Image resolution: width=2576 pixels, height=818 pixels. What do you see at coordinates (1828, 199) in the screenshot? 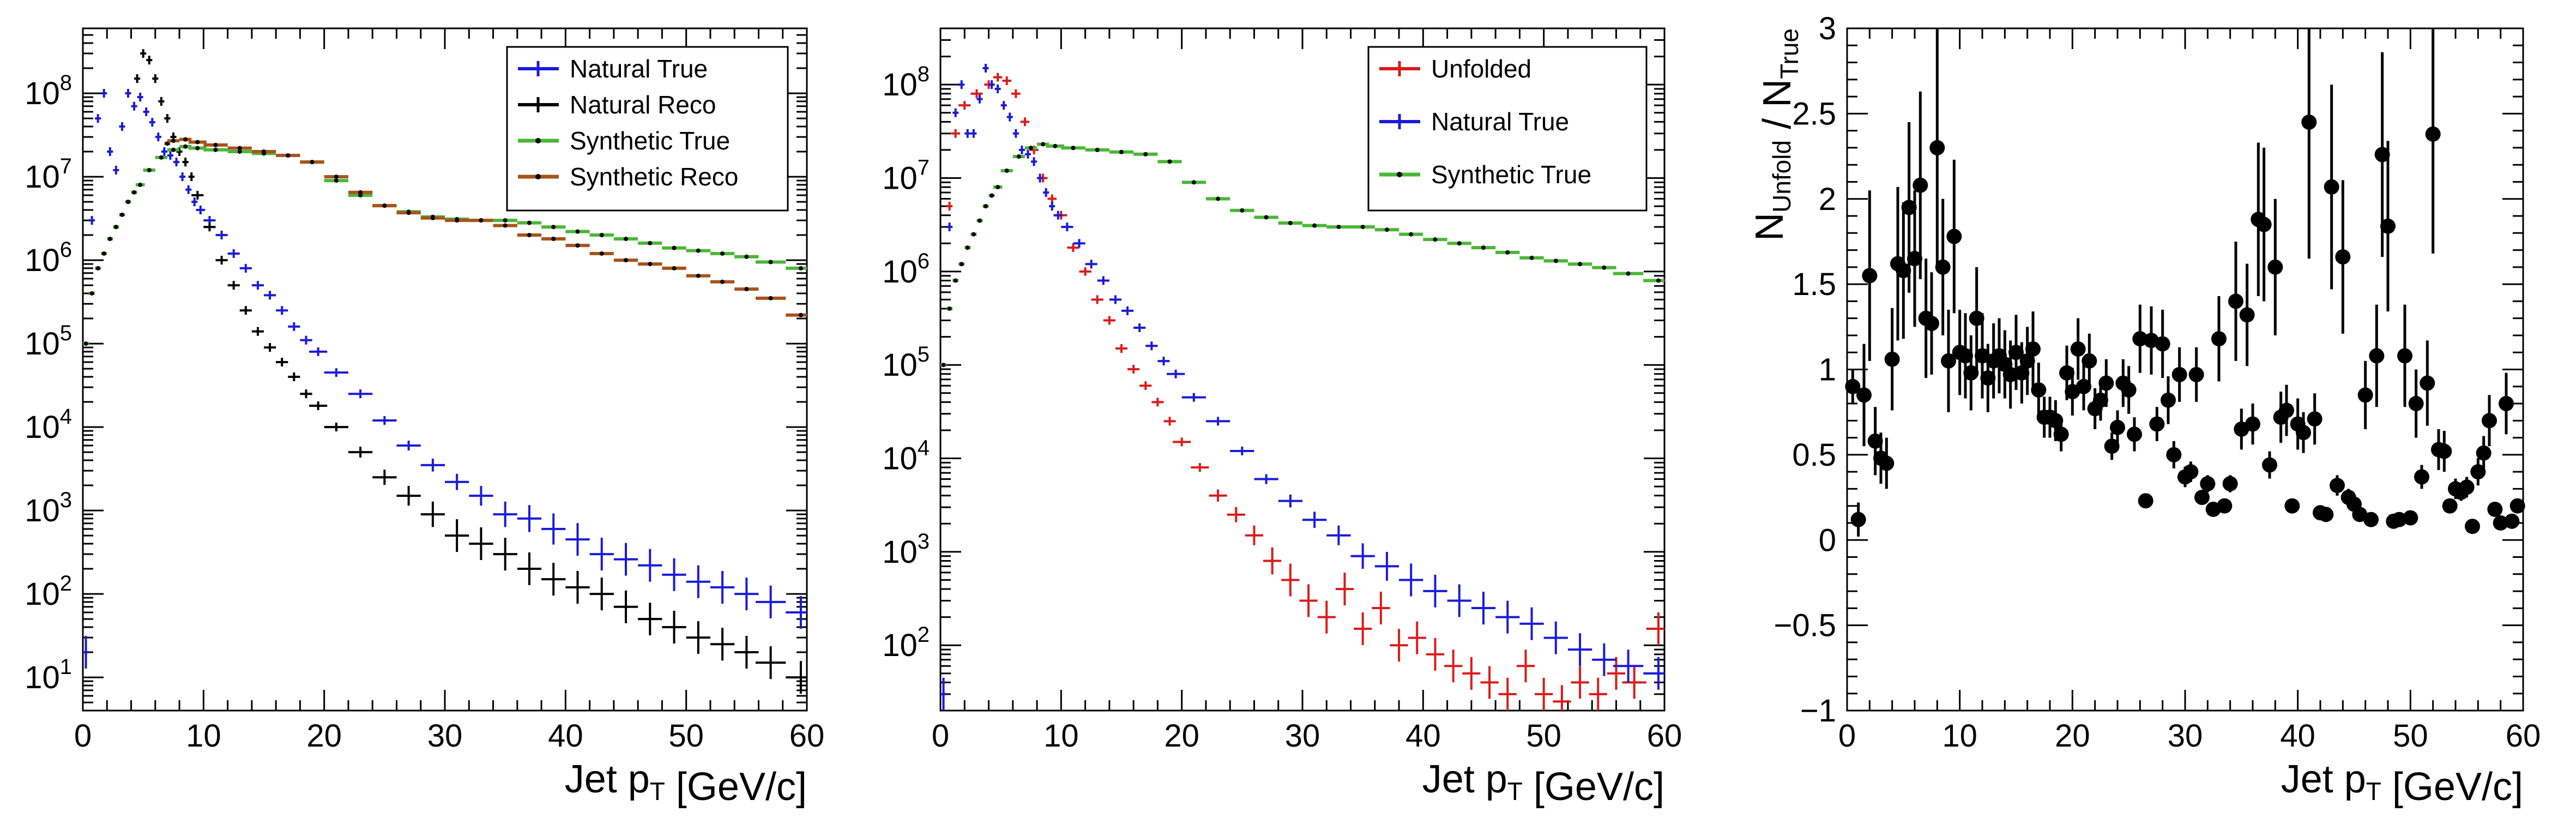
I see `y-tick-label: 2` at bounding box center [1828, 199].